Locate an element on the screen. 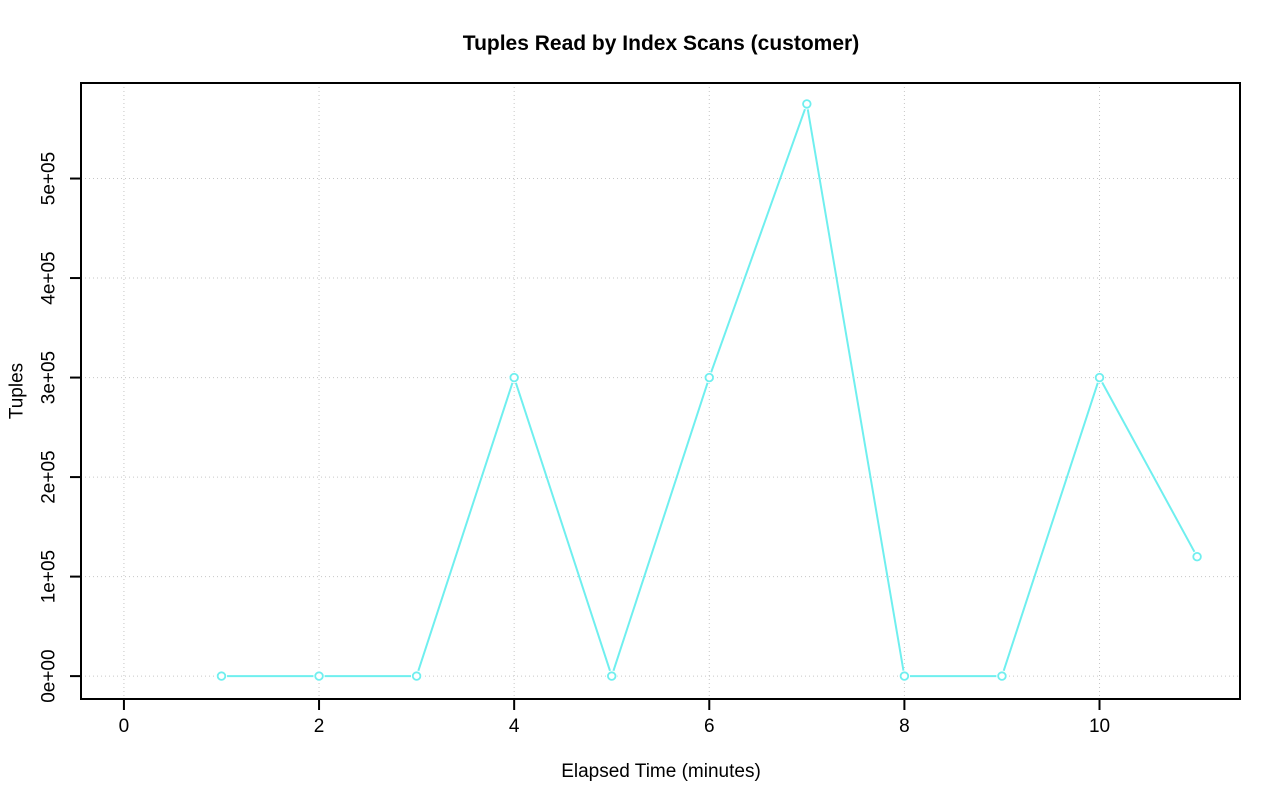  x-axis-label: Elapsed Time (minutes) is located at coordinates (661, 771).